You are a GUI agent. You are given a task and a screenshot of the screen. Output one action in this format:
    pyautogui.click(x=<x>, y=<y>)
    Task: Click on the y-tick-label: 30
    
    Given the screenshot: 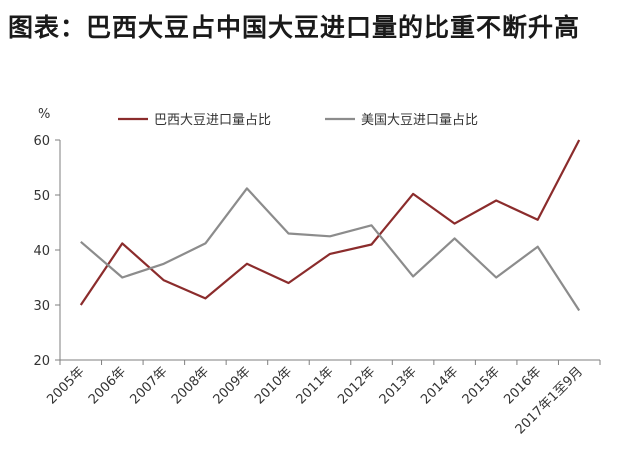 What is the action you would take?
    pyautogui.click(x=41, y=306)
    